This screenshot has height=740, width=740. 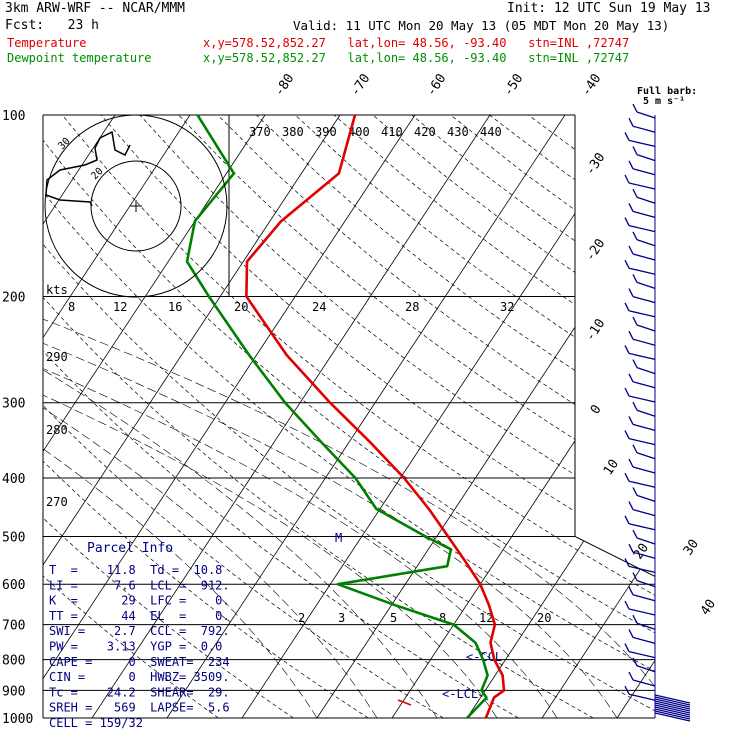 I want to click on parcel-row: TT = 44 EL = 0., so click(x=139, y=616).